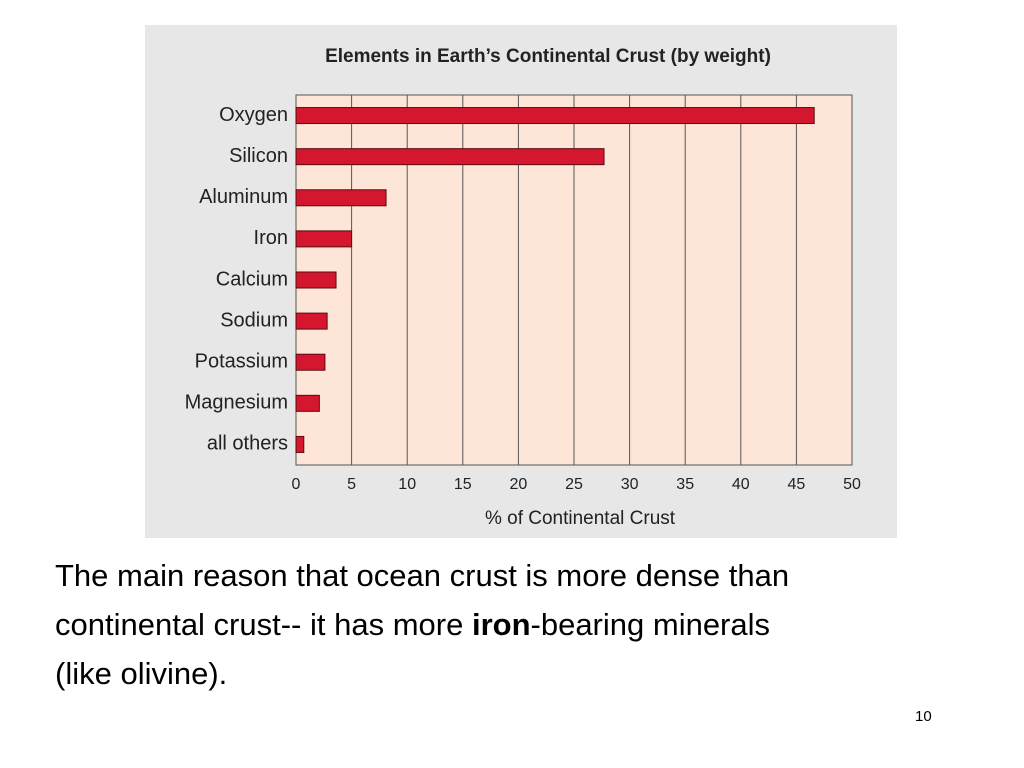 Image resolution: width=1024 pixels, height=768 pixels. I want to click on y-tick-label: Sodium, so click(254, 320).